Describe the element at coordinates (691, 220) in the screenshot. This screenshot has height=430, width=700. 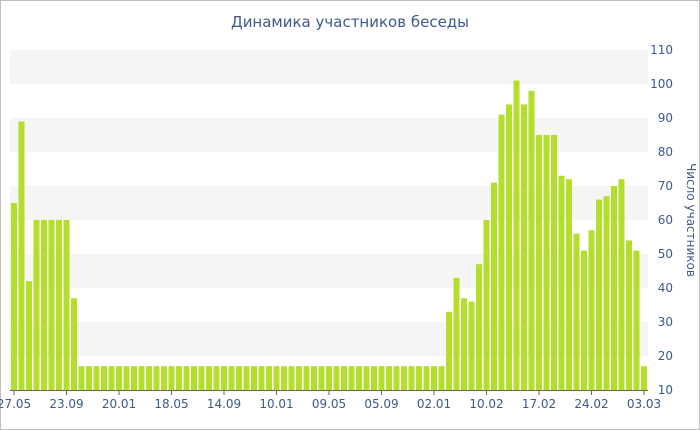
I see `y-axis-label: Число участников` at that location.